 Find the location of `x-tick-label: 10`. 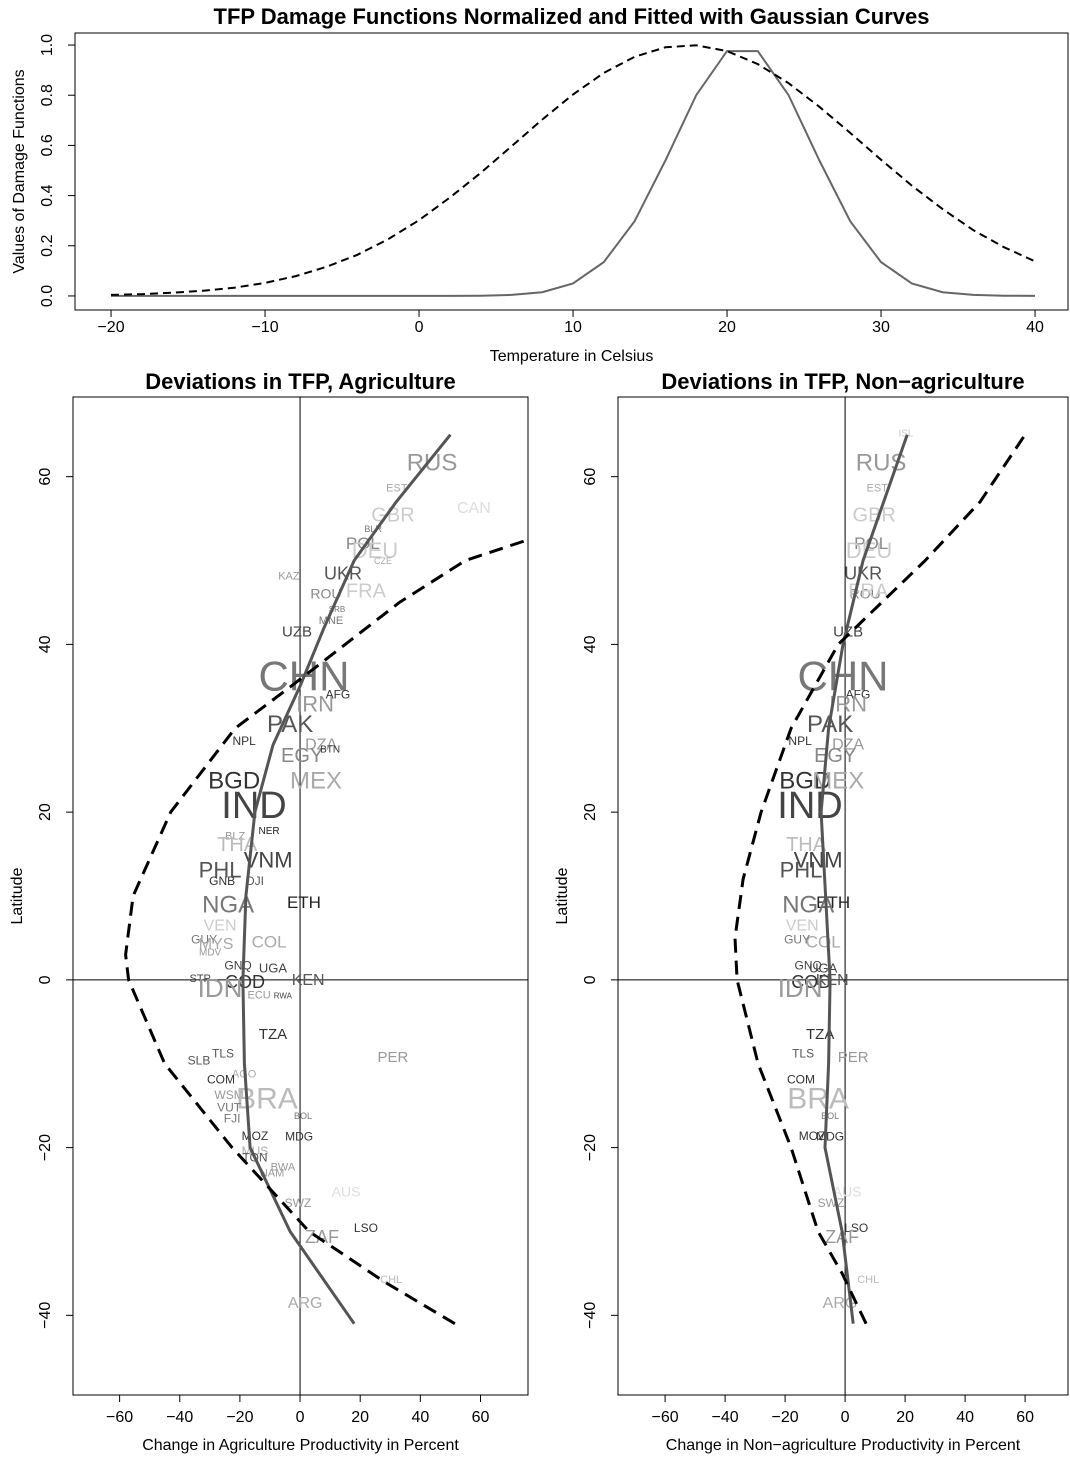

x-tick-label: 10 is located at coordinates (573, 327).